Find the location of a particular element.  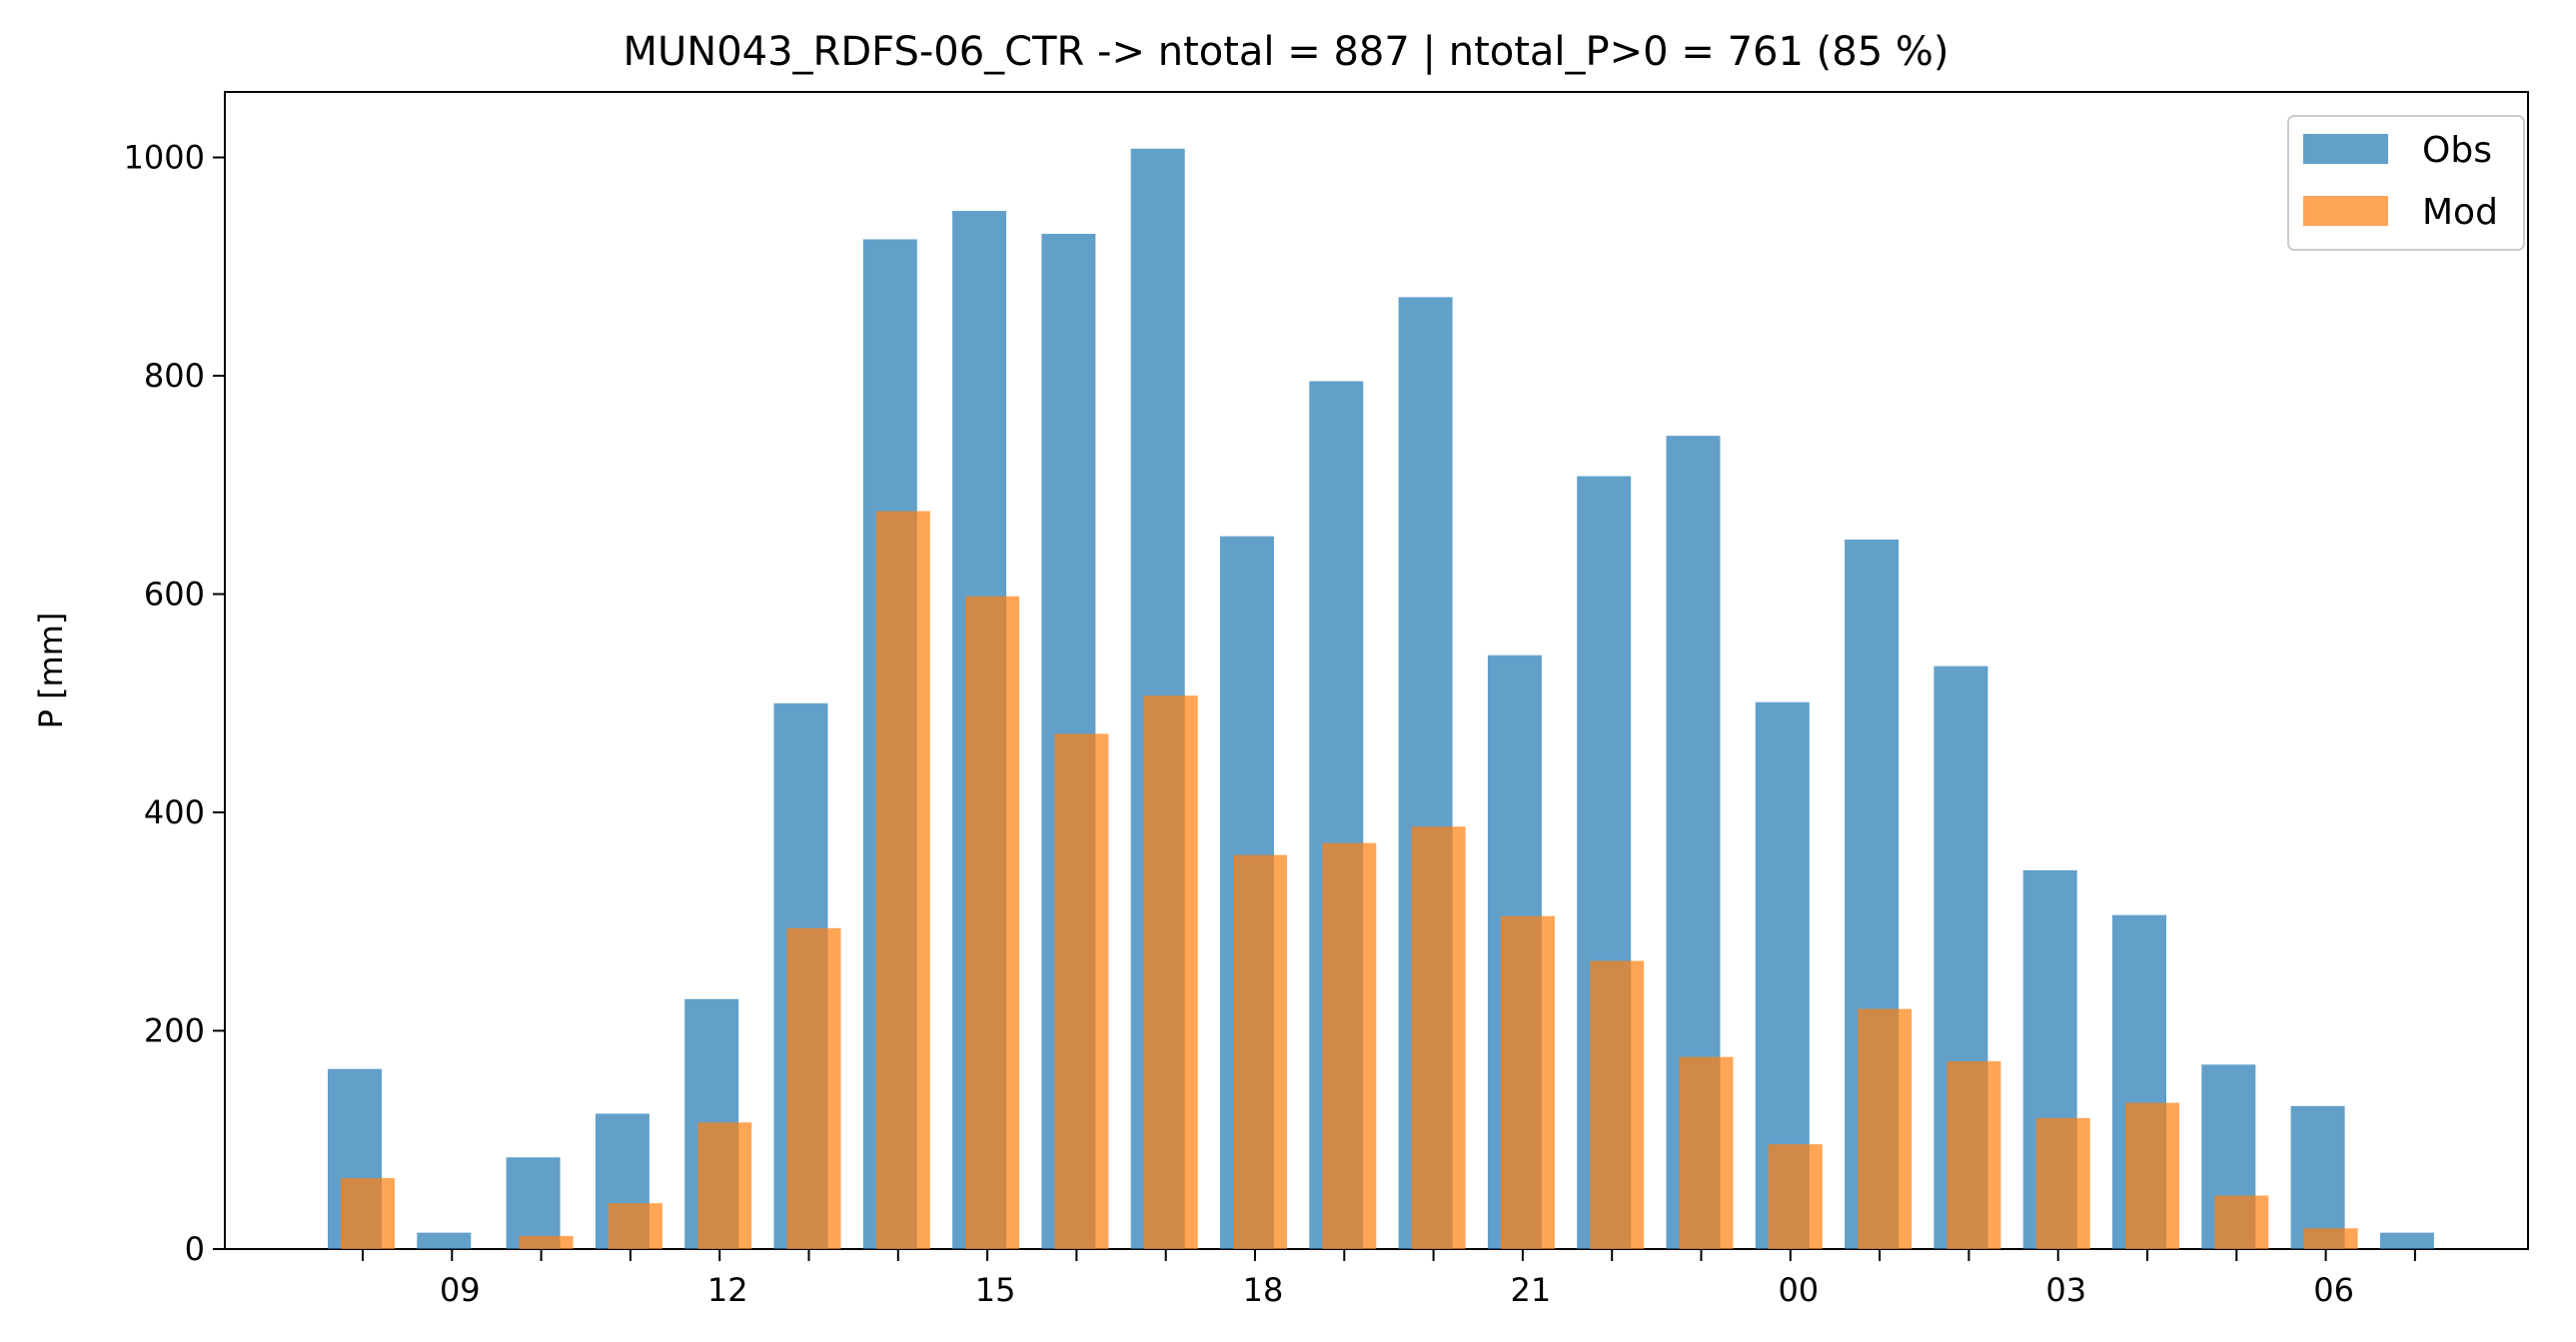

y-tick-label-400: 400 is located at coordinates (174, 812).